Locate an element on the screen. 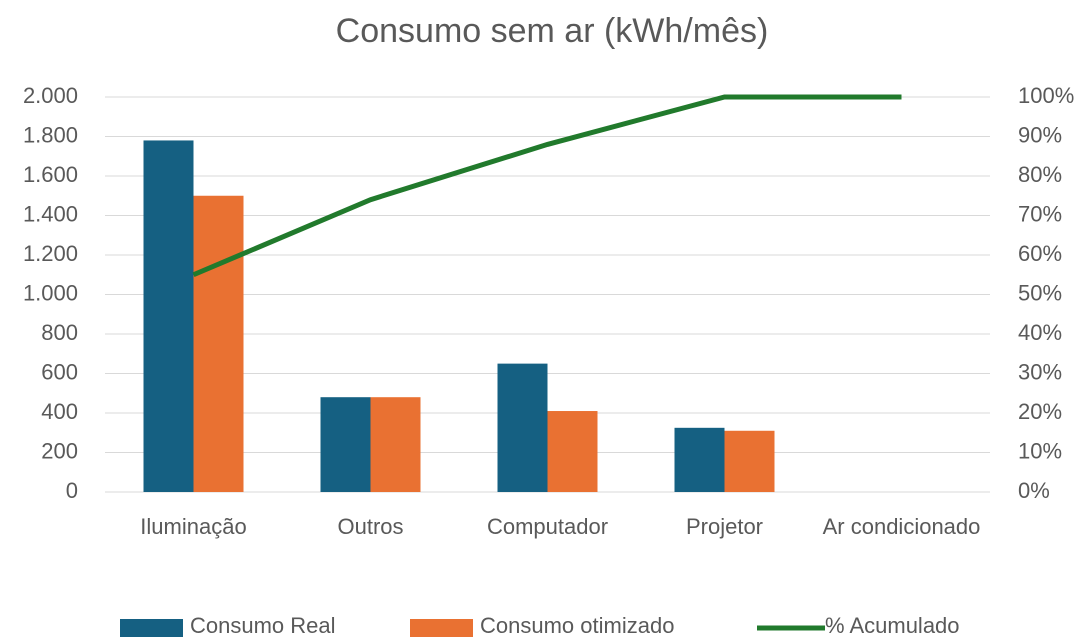  y-tick-label: 1.400 is located at coordinates (50, 213).